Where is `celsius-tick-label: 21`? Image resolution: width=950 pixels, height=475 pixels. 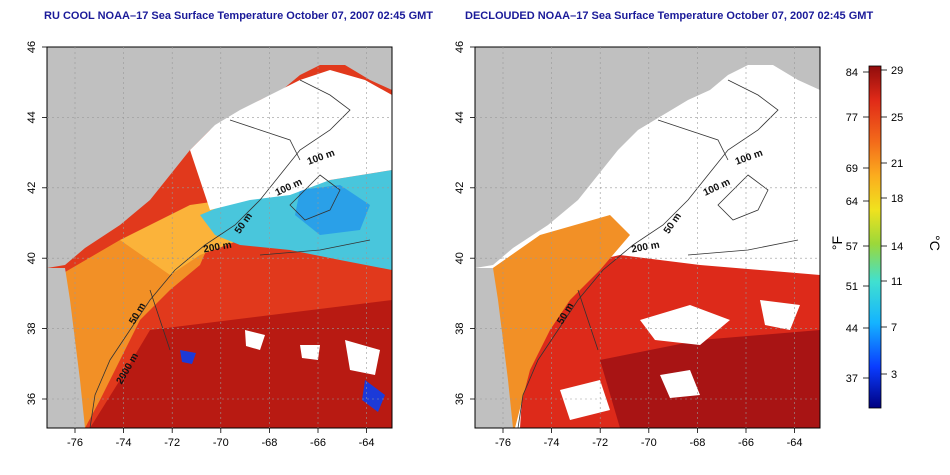 celsius-tick-label: 21 is located at coordinates (897, 164).